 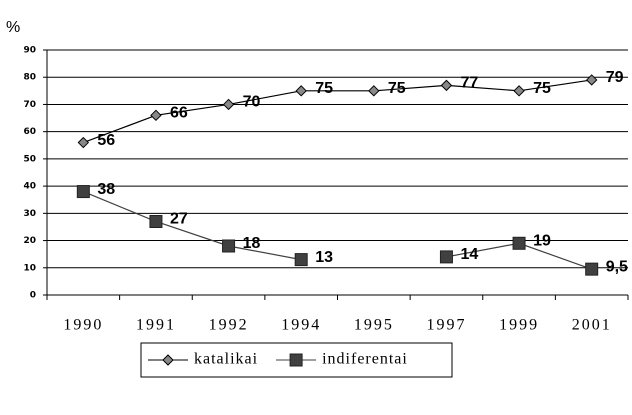 I want to click on x-tick-label: 1997, so click(x=446, y=325).